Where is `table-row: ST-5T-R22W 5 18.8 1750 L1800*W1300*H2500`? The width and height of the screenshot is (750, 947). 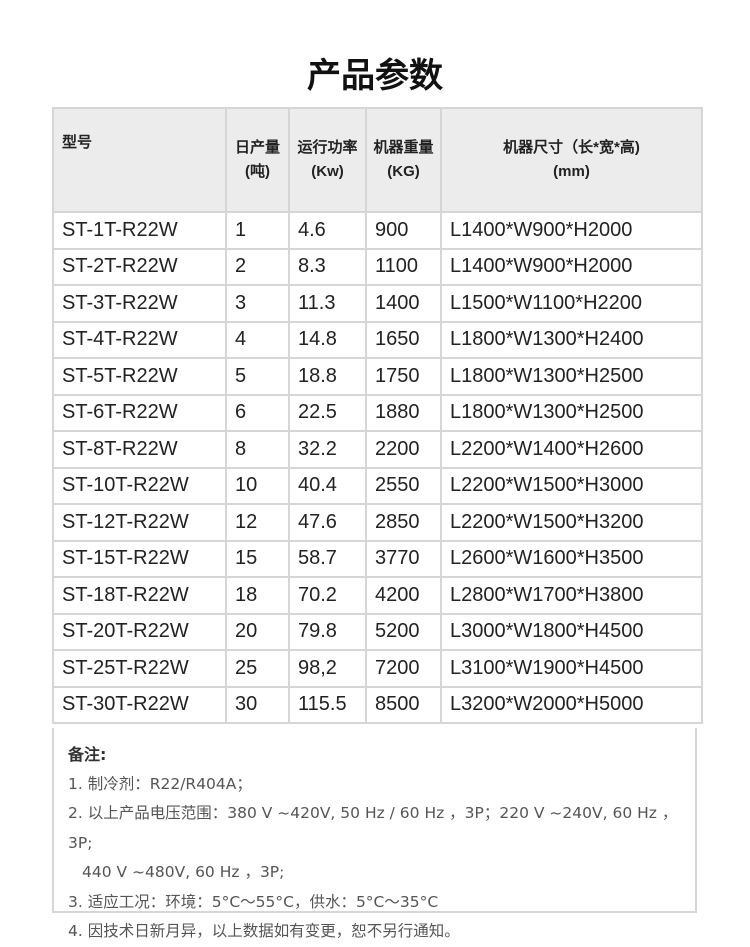
table-row: ST-5T-R22W 5 18.8 1750 L1800*W1300*H2500 is located at coordinates (377, 376).